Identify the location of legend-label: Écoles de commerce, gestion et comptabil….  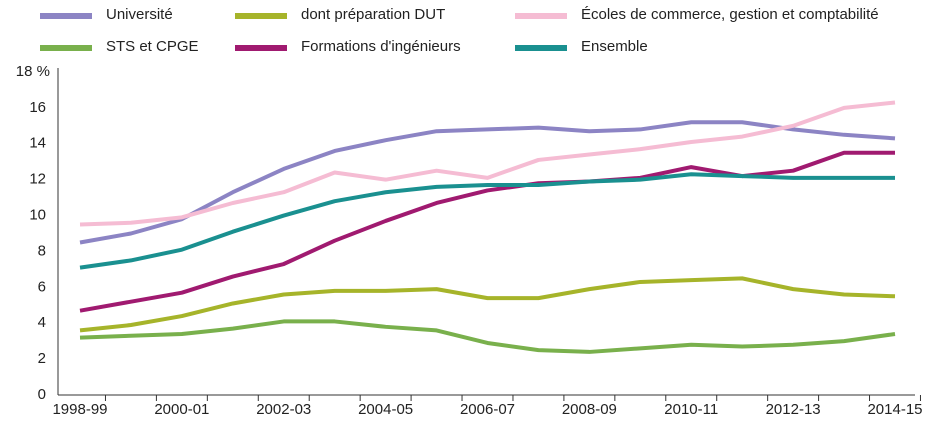
(730, 14).